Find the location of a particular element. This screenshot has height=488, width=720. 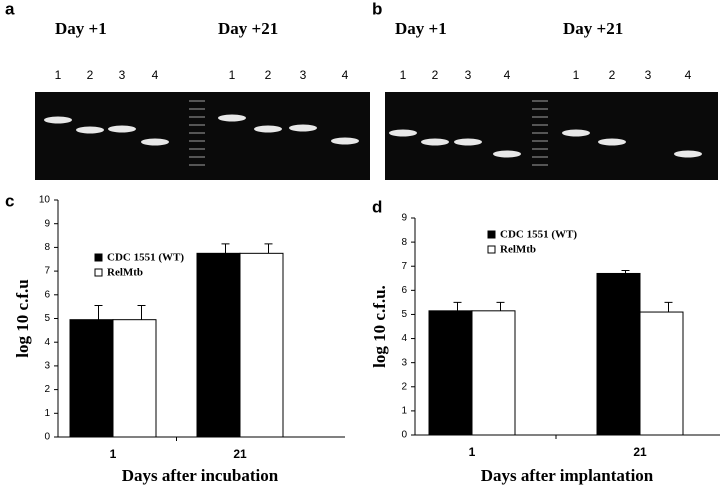

y-axis-title: log 10 c.f.u. is located at coordinates (379, 326).